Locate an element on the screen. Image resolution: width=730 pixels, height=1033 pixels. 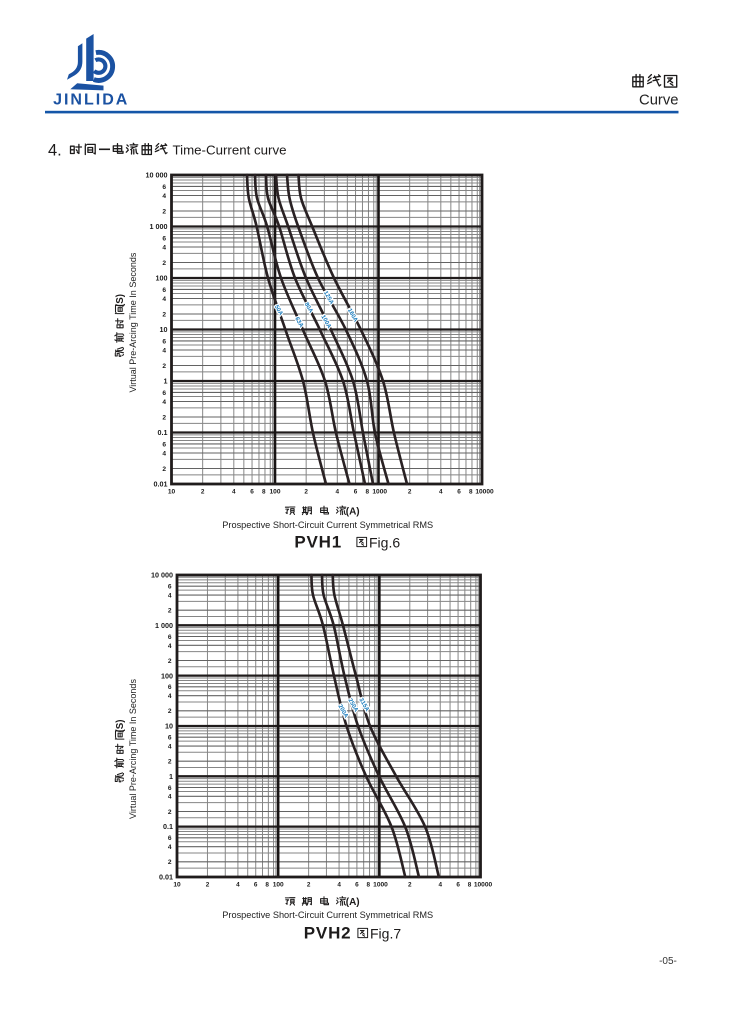
svg-text: Curve is located at coordinates (658, 101).